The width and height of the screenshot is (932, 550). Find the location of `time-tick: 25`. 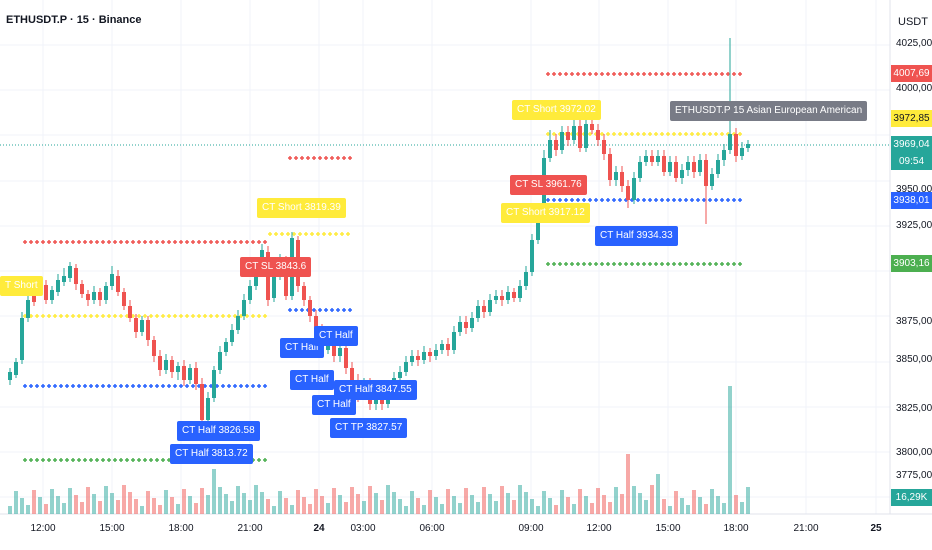

time-tick: 25 is located at coordinates (876, 528).